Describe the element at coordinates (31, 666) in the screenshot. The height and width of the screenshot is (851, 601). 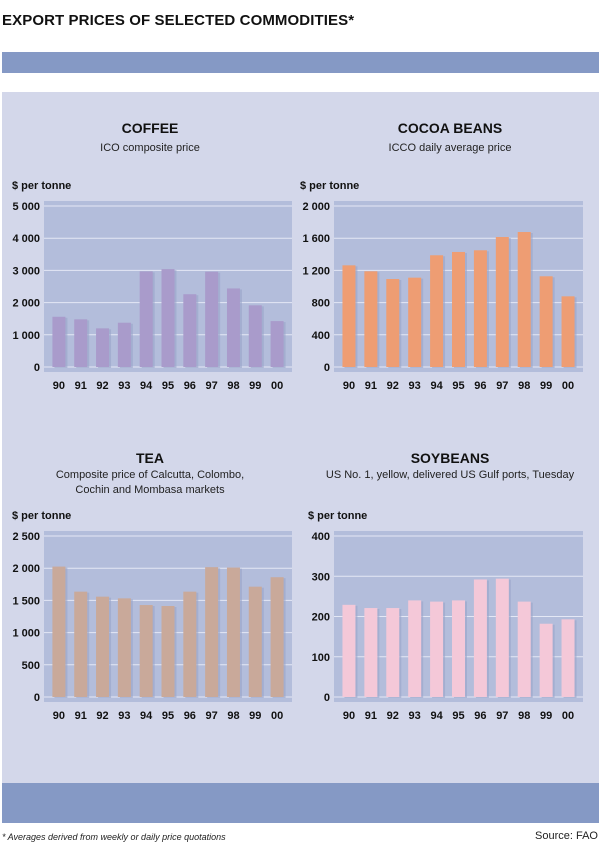
I see `y-tick-label: 500` at that location.